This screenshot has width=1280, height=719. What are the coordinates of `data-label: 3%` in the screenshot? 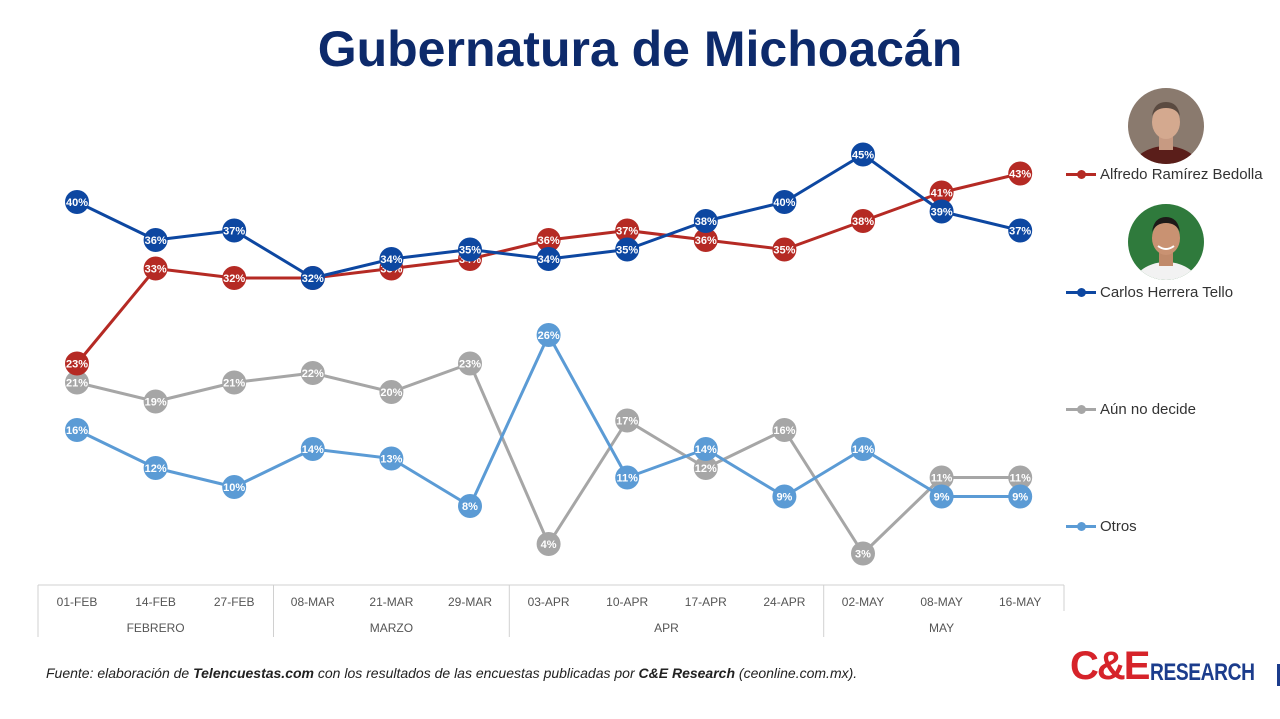 It's located at (863, 555).